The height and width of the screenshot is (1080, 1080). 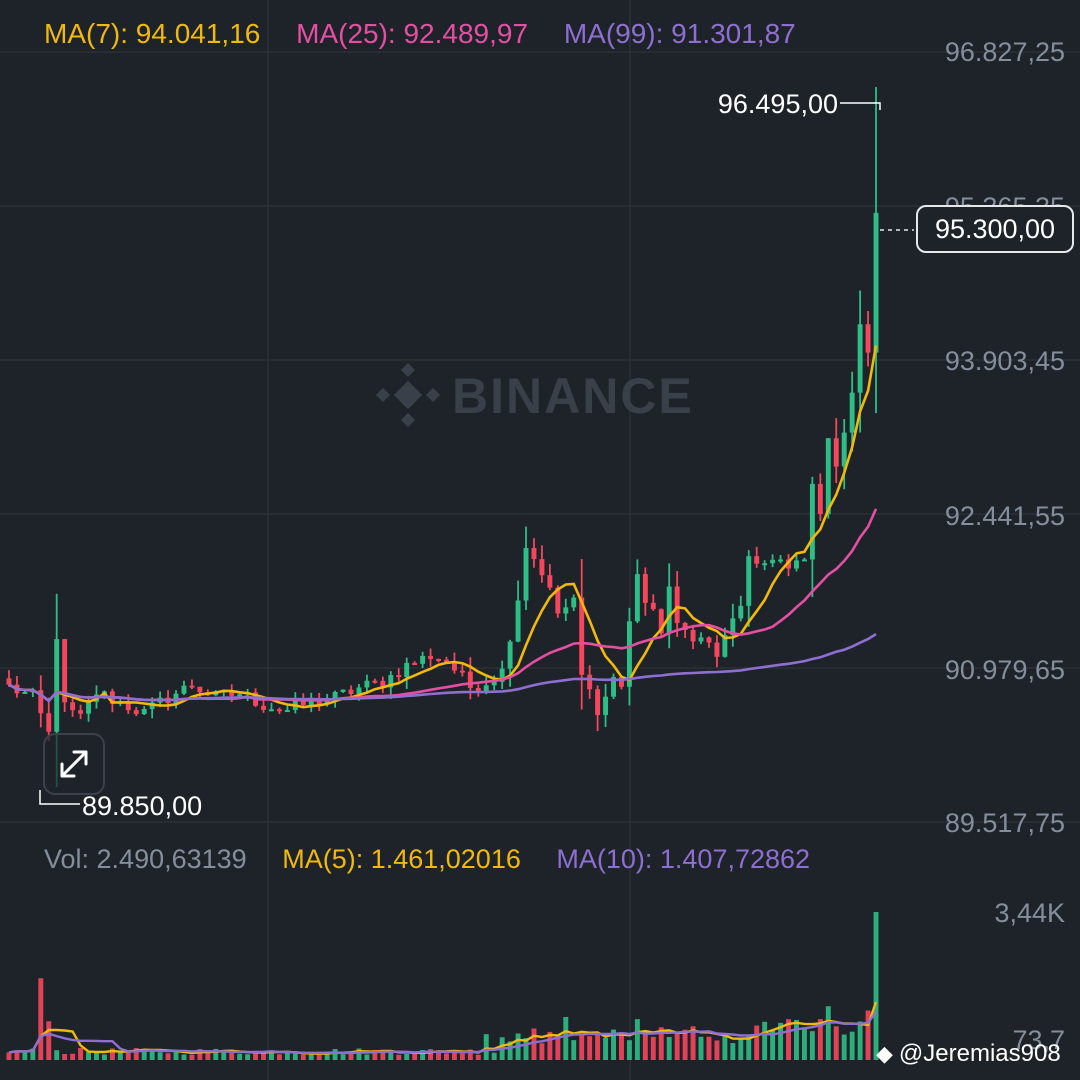 What do you see at coordinates (401, 859) in the screenshot?
I see `vol-ma5-legend: MA(5): 1.461,02016` at bounding box center [401, 859].